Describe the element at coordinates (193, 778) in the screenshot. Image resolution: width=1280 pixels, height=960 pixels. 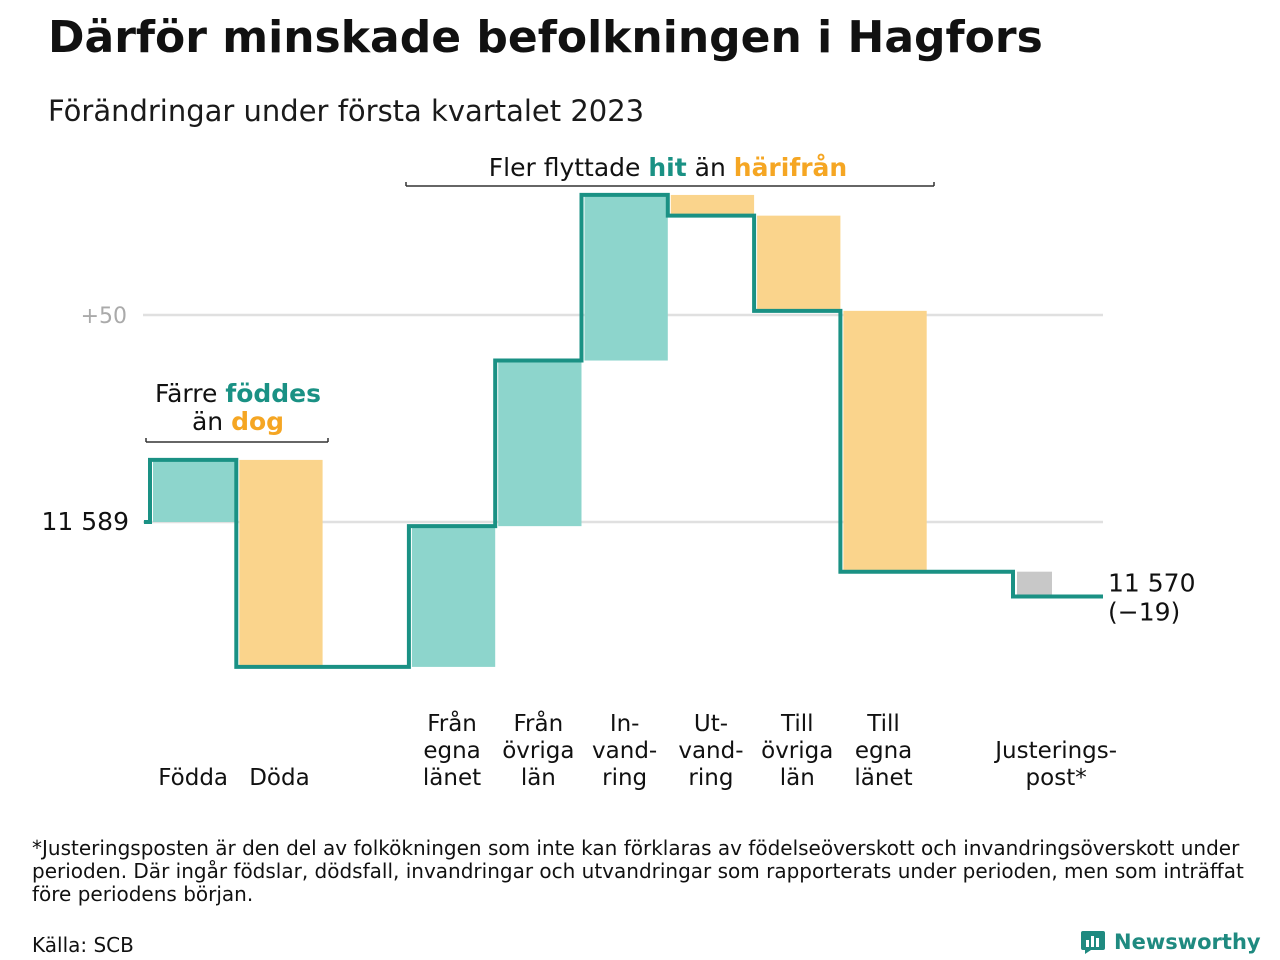
I see `x-tick-label: Födda` at that location.